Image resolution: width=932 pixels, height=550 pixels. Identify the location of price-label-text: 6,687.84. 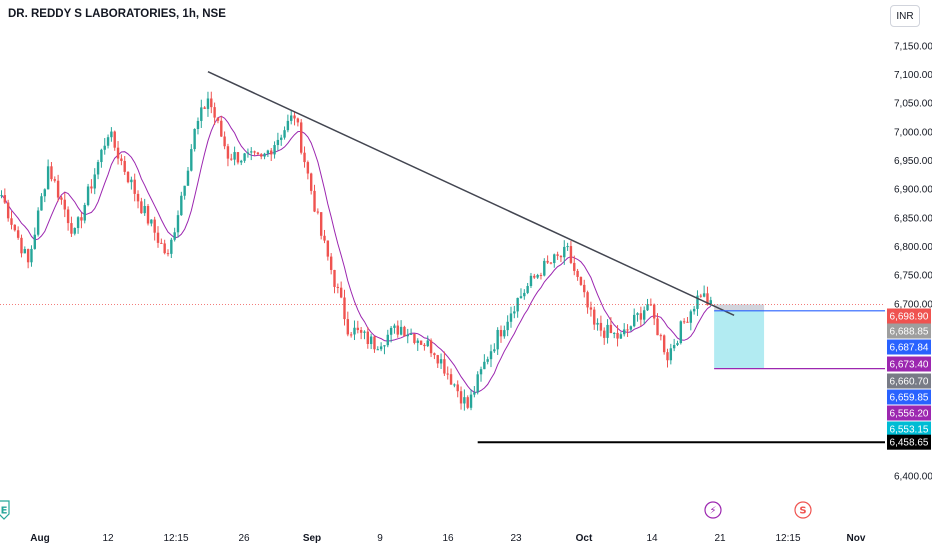
(909, 348).